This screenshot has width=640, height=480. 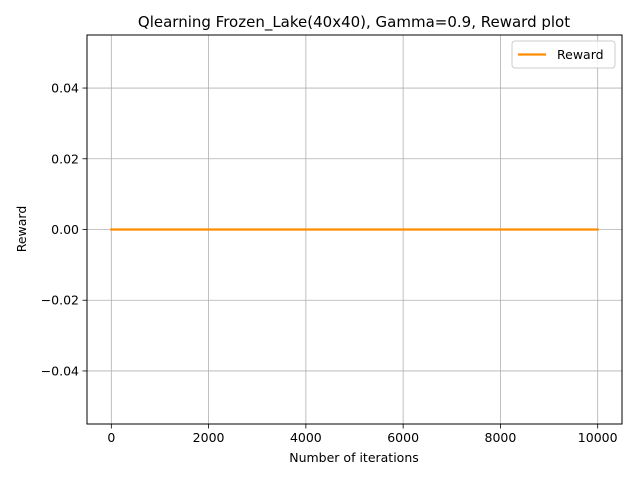 What do you see at coordinates (60, 300) in the screenshot?
I see `y-tick-label: −0.02` at bounding box center [60, 300].